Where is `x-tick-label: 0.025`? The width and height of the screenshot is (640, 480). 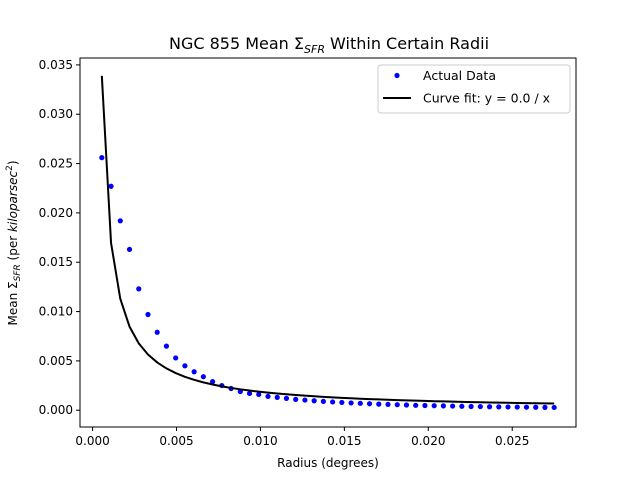 x-tick-label: 0.025 is located at coordinates (512, 441).